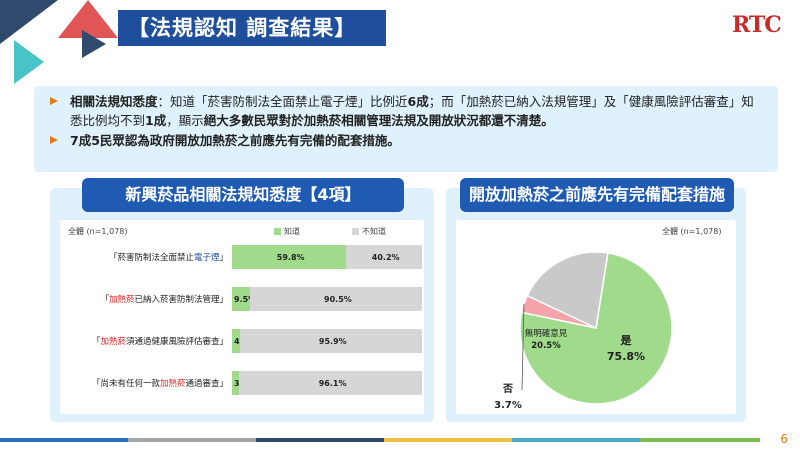 The image size is (800, 452). I want to click on stacked-bar: 59.8% 40.2%, so click(327, 257).